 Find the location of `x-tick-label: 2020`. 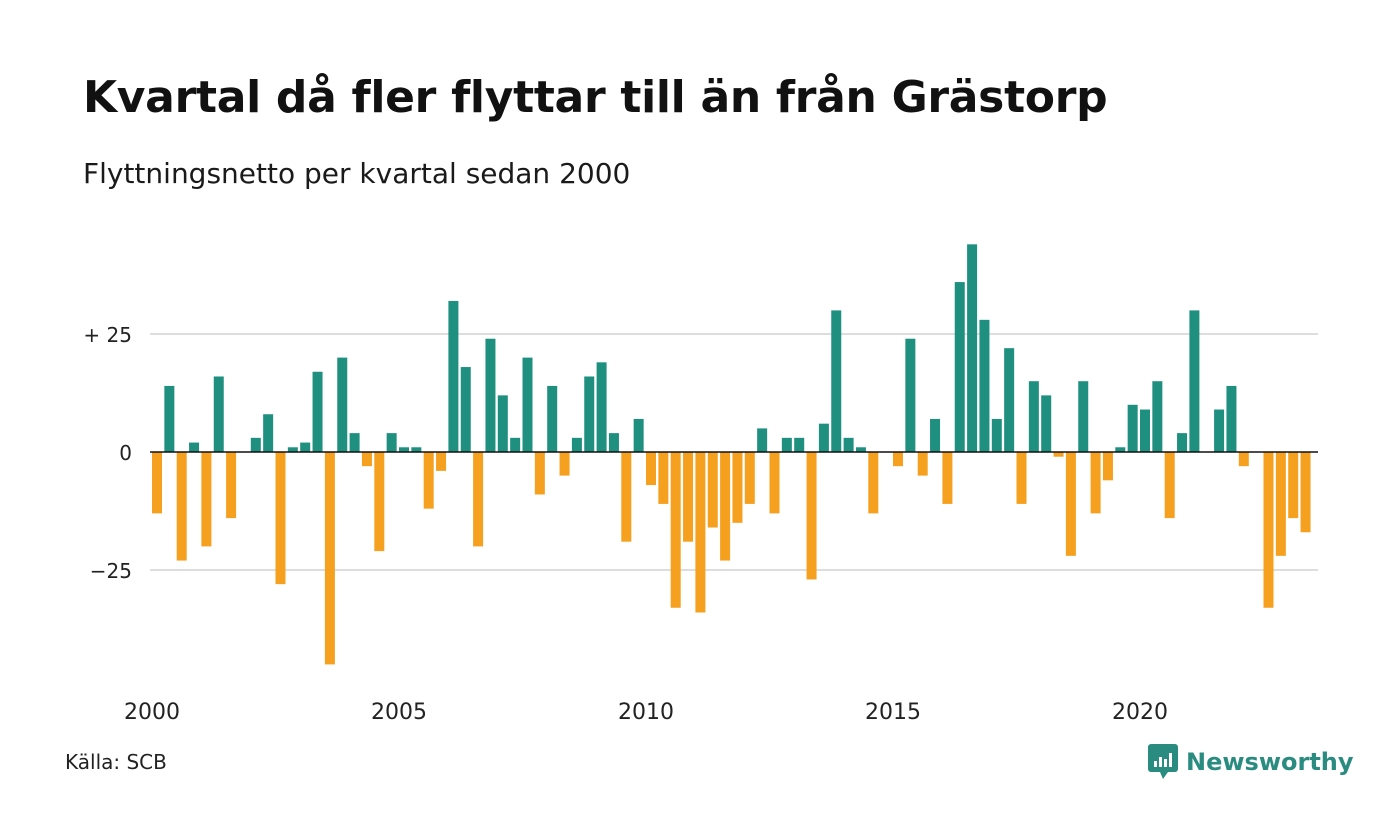

x-tick-label: 2020 is located at coordinates (1140, 712).